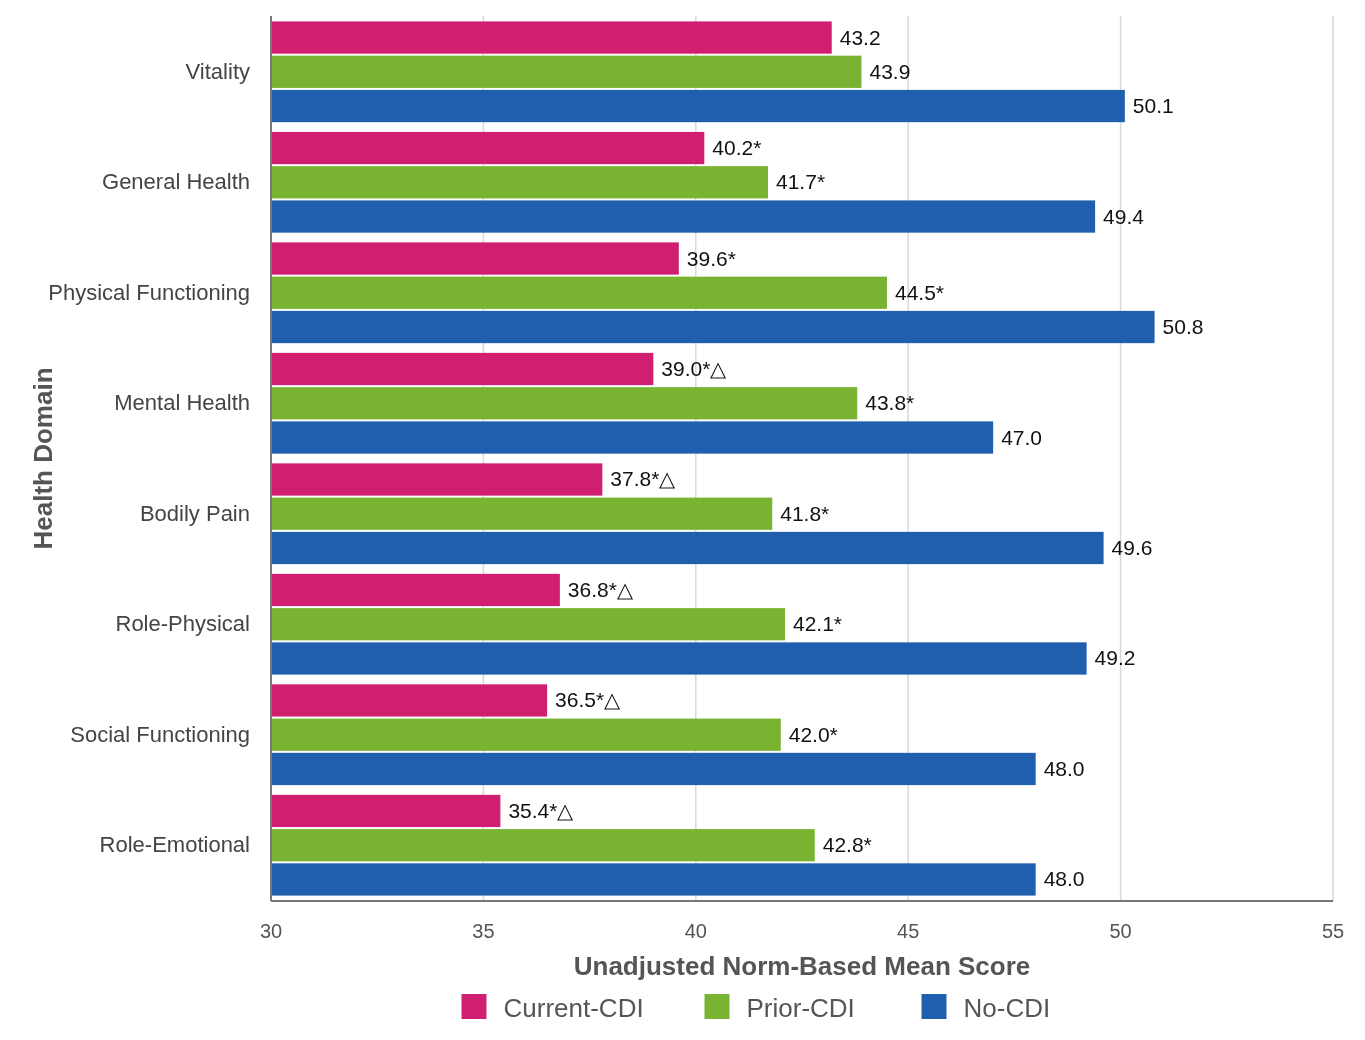  Describe the element at coordinates (182, 403) in the screenshot. I see `y-tick-label: Mental Health` at that location.